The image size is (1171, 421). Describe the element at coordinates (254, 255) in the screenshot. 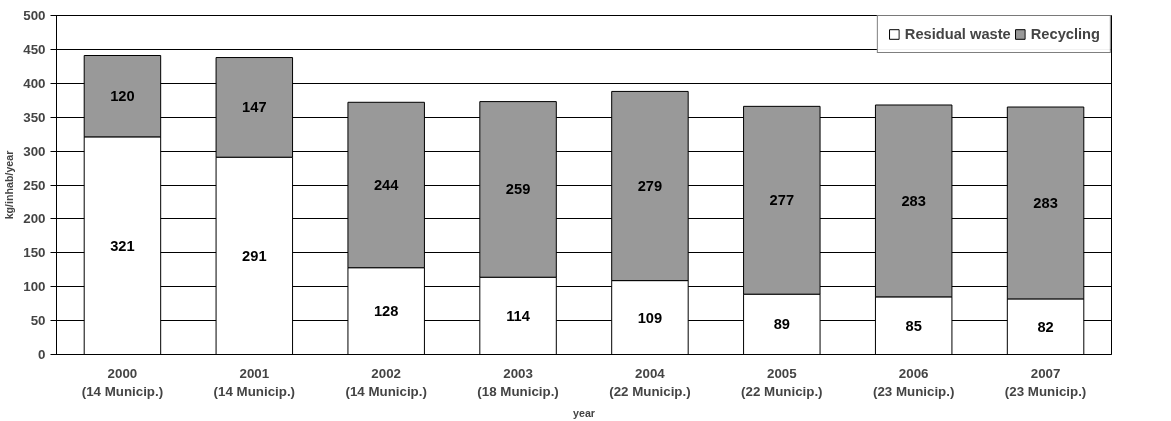

I see `data-label: 291` at that location.